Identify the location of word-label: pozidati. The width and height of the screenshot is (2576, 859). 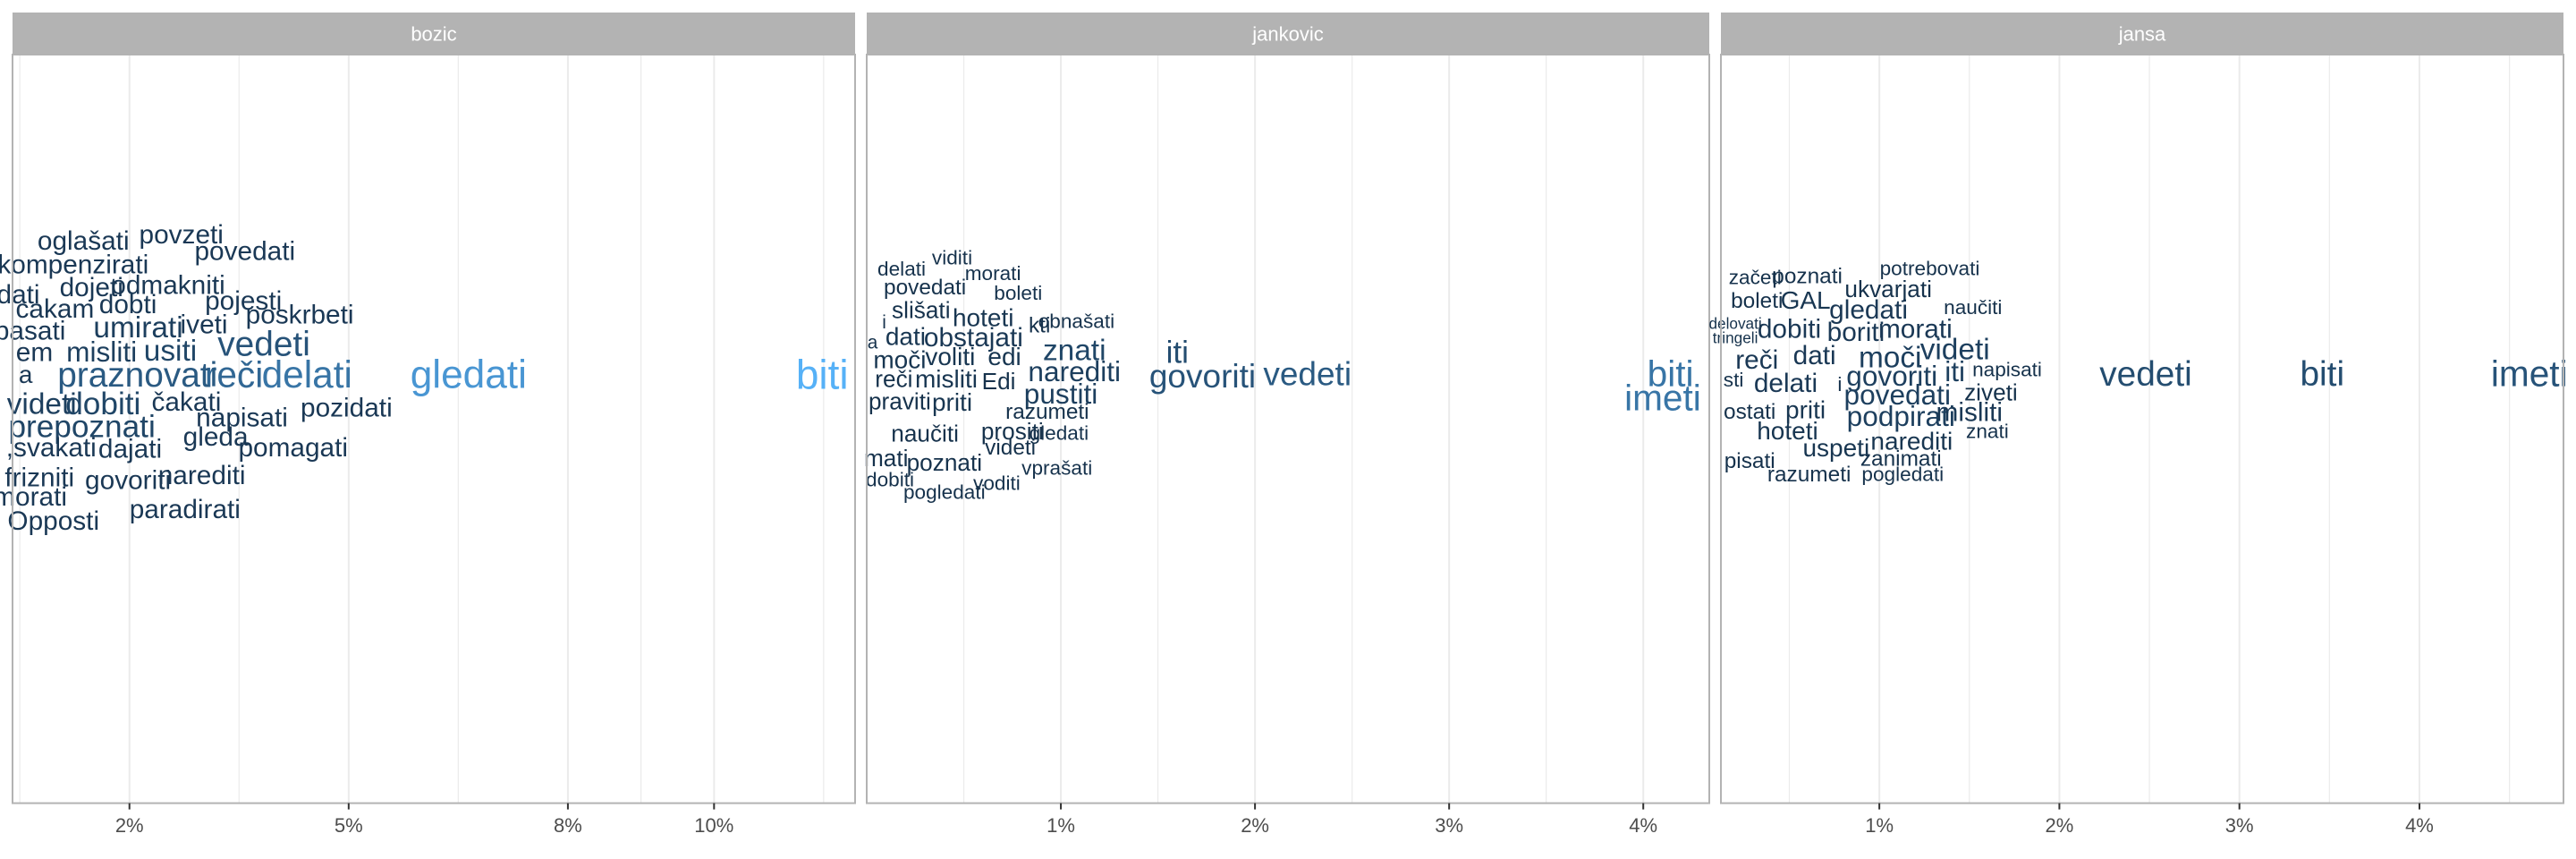
(347, 407).